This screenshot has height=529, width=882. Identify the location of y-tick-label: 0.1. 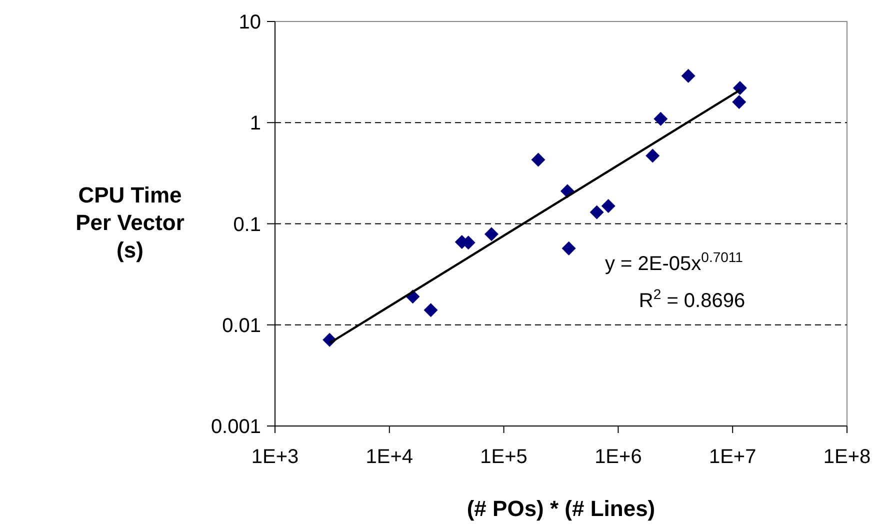
(247, 225).